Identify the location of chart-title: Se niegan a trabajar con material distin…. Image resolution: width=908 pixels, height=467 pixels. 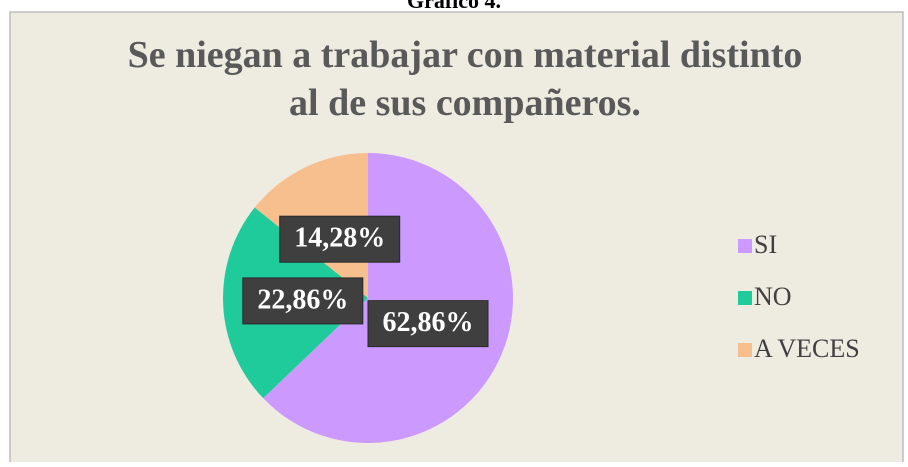
(465, 79).